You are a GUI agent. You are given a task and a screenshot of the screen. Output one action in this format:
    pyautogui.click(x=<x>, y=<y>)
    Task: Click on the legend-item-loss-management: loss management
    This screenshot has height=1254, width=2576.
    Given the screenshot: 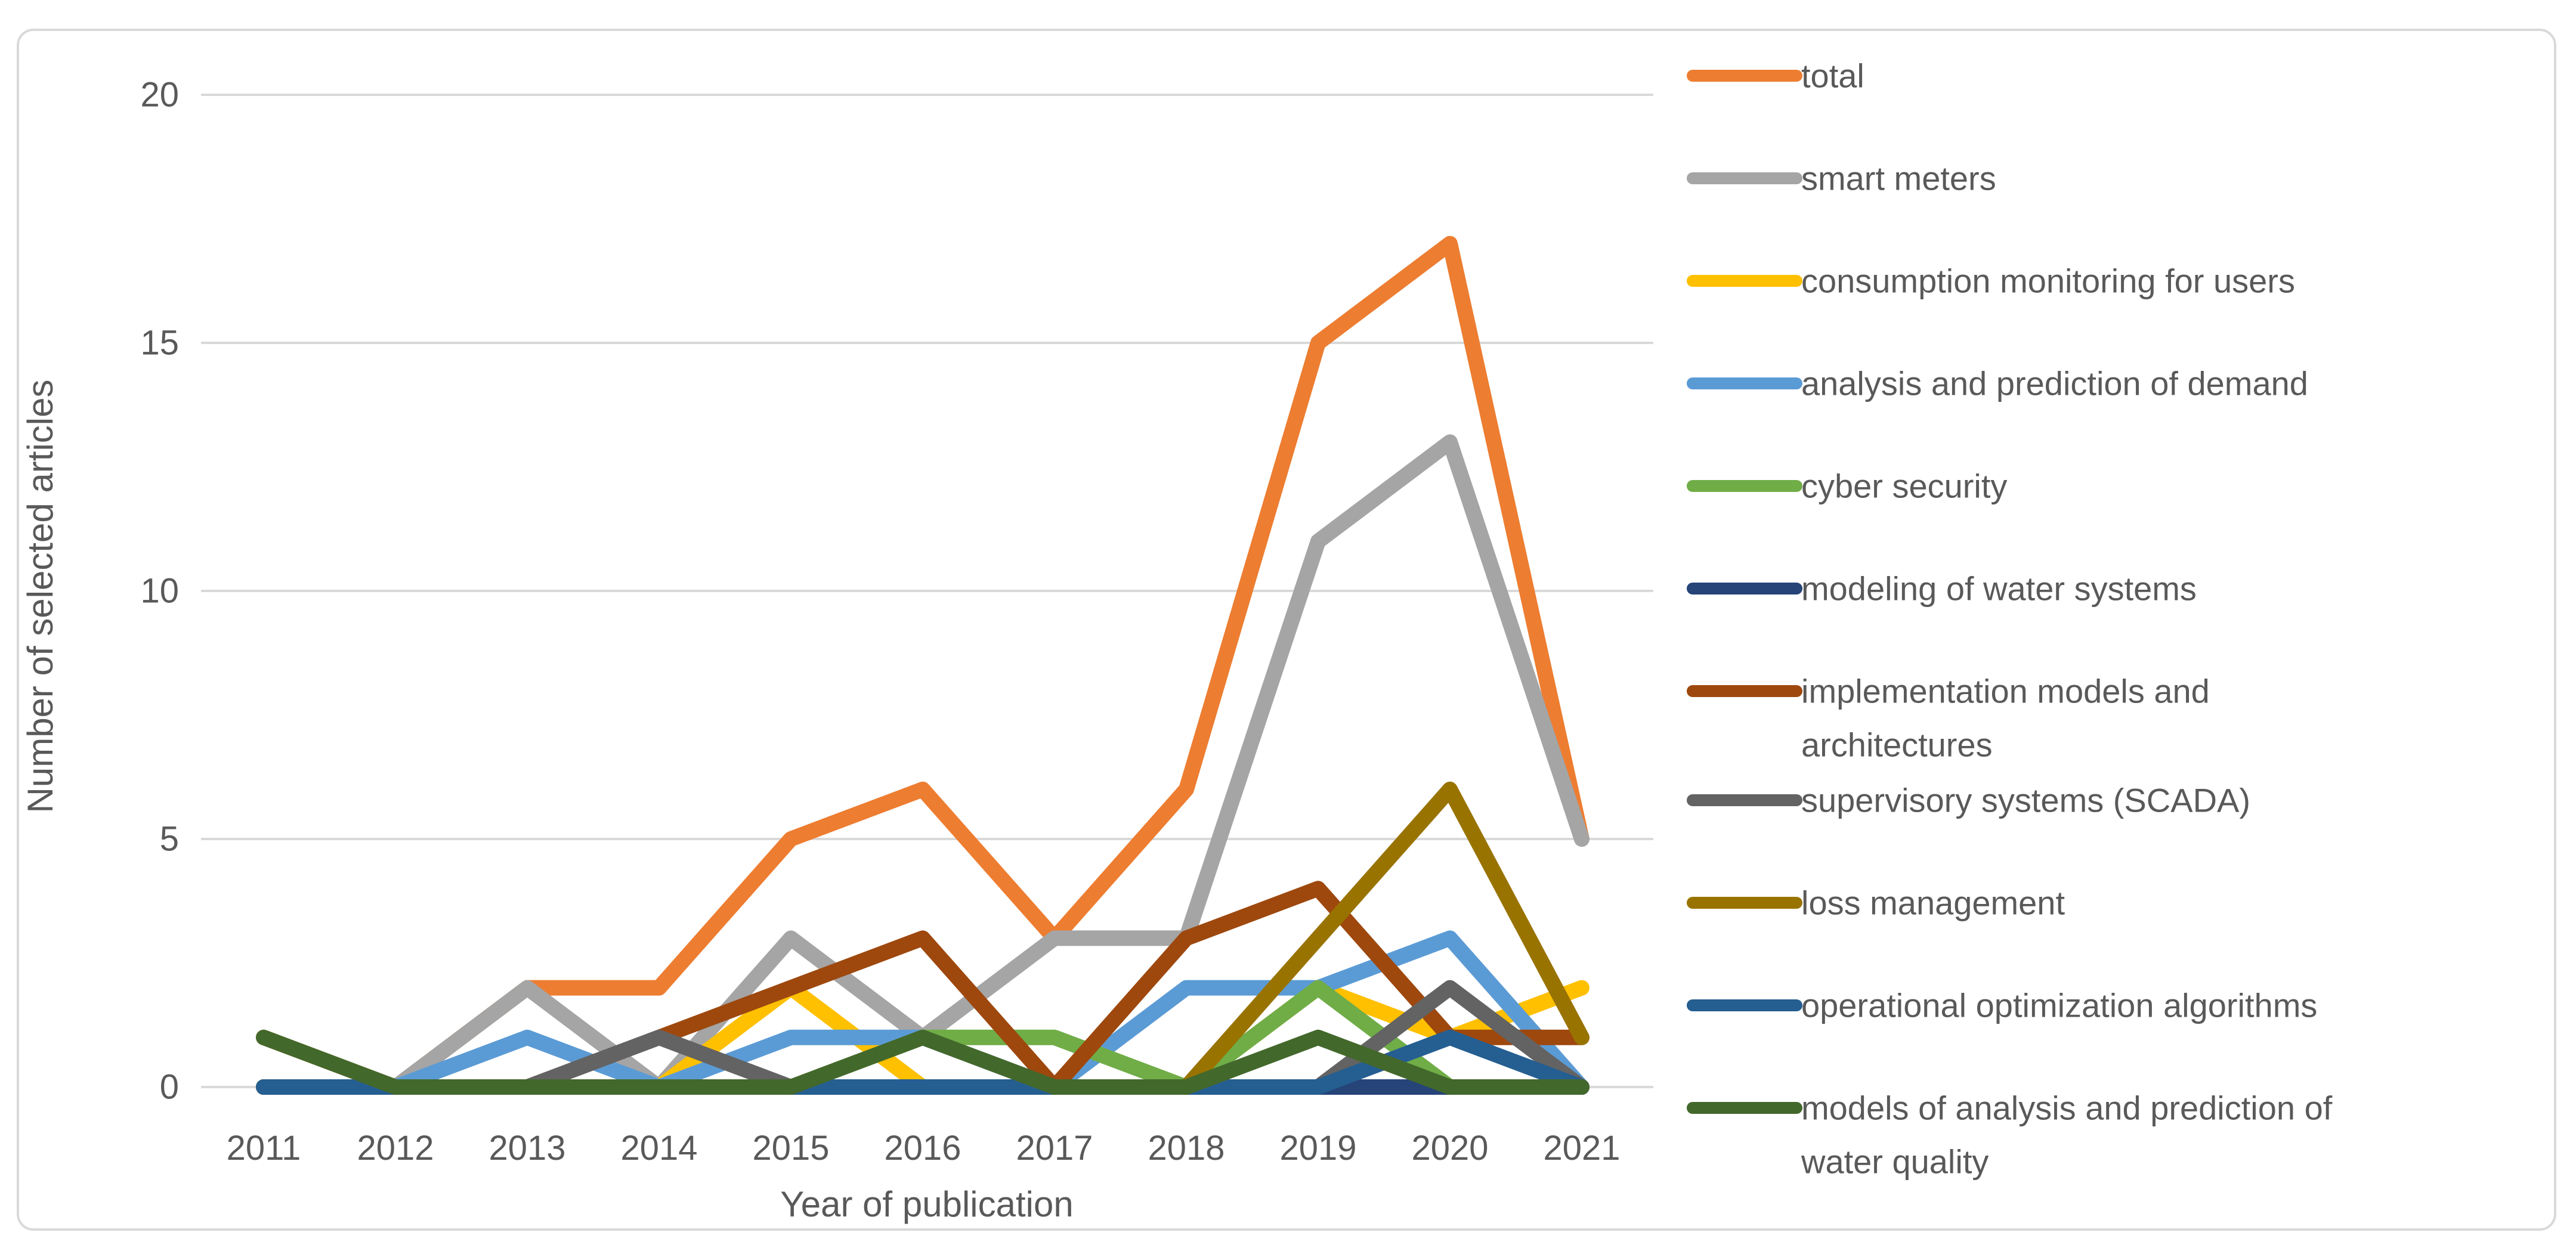 What is the action you would take?
    pyautogui.click(x=1876, y=903)
    